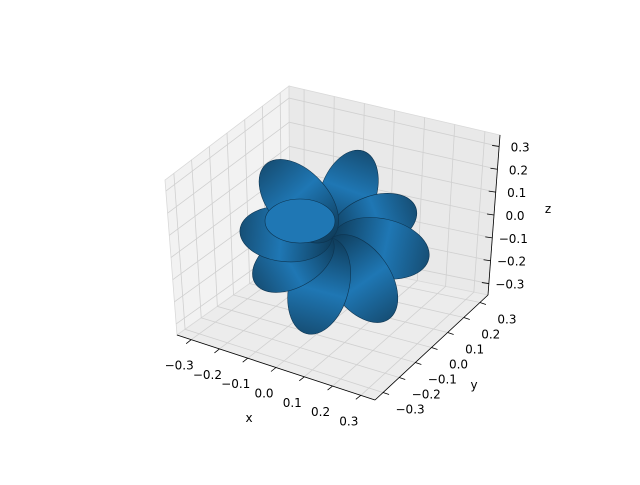 Image resolution: width=640 pixels, height=485 pixels. What do you see at coordinates (514, 216) in the screenshot?
I see `z-tick-label: 0.0` at bounding box center [514, 216].